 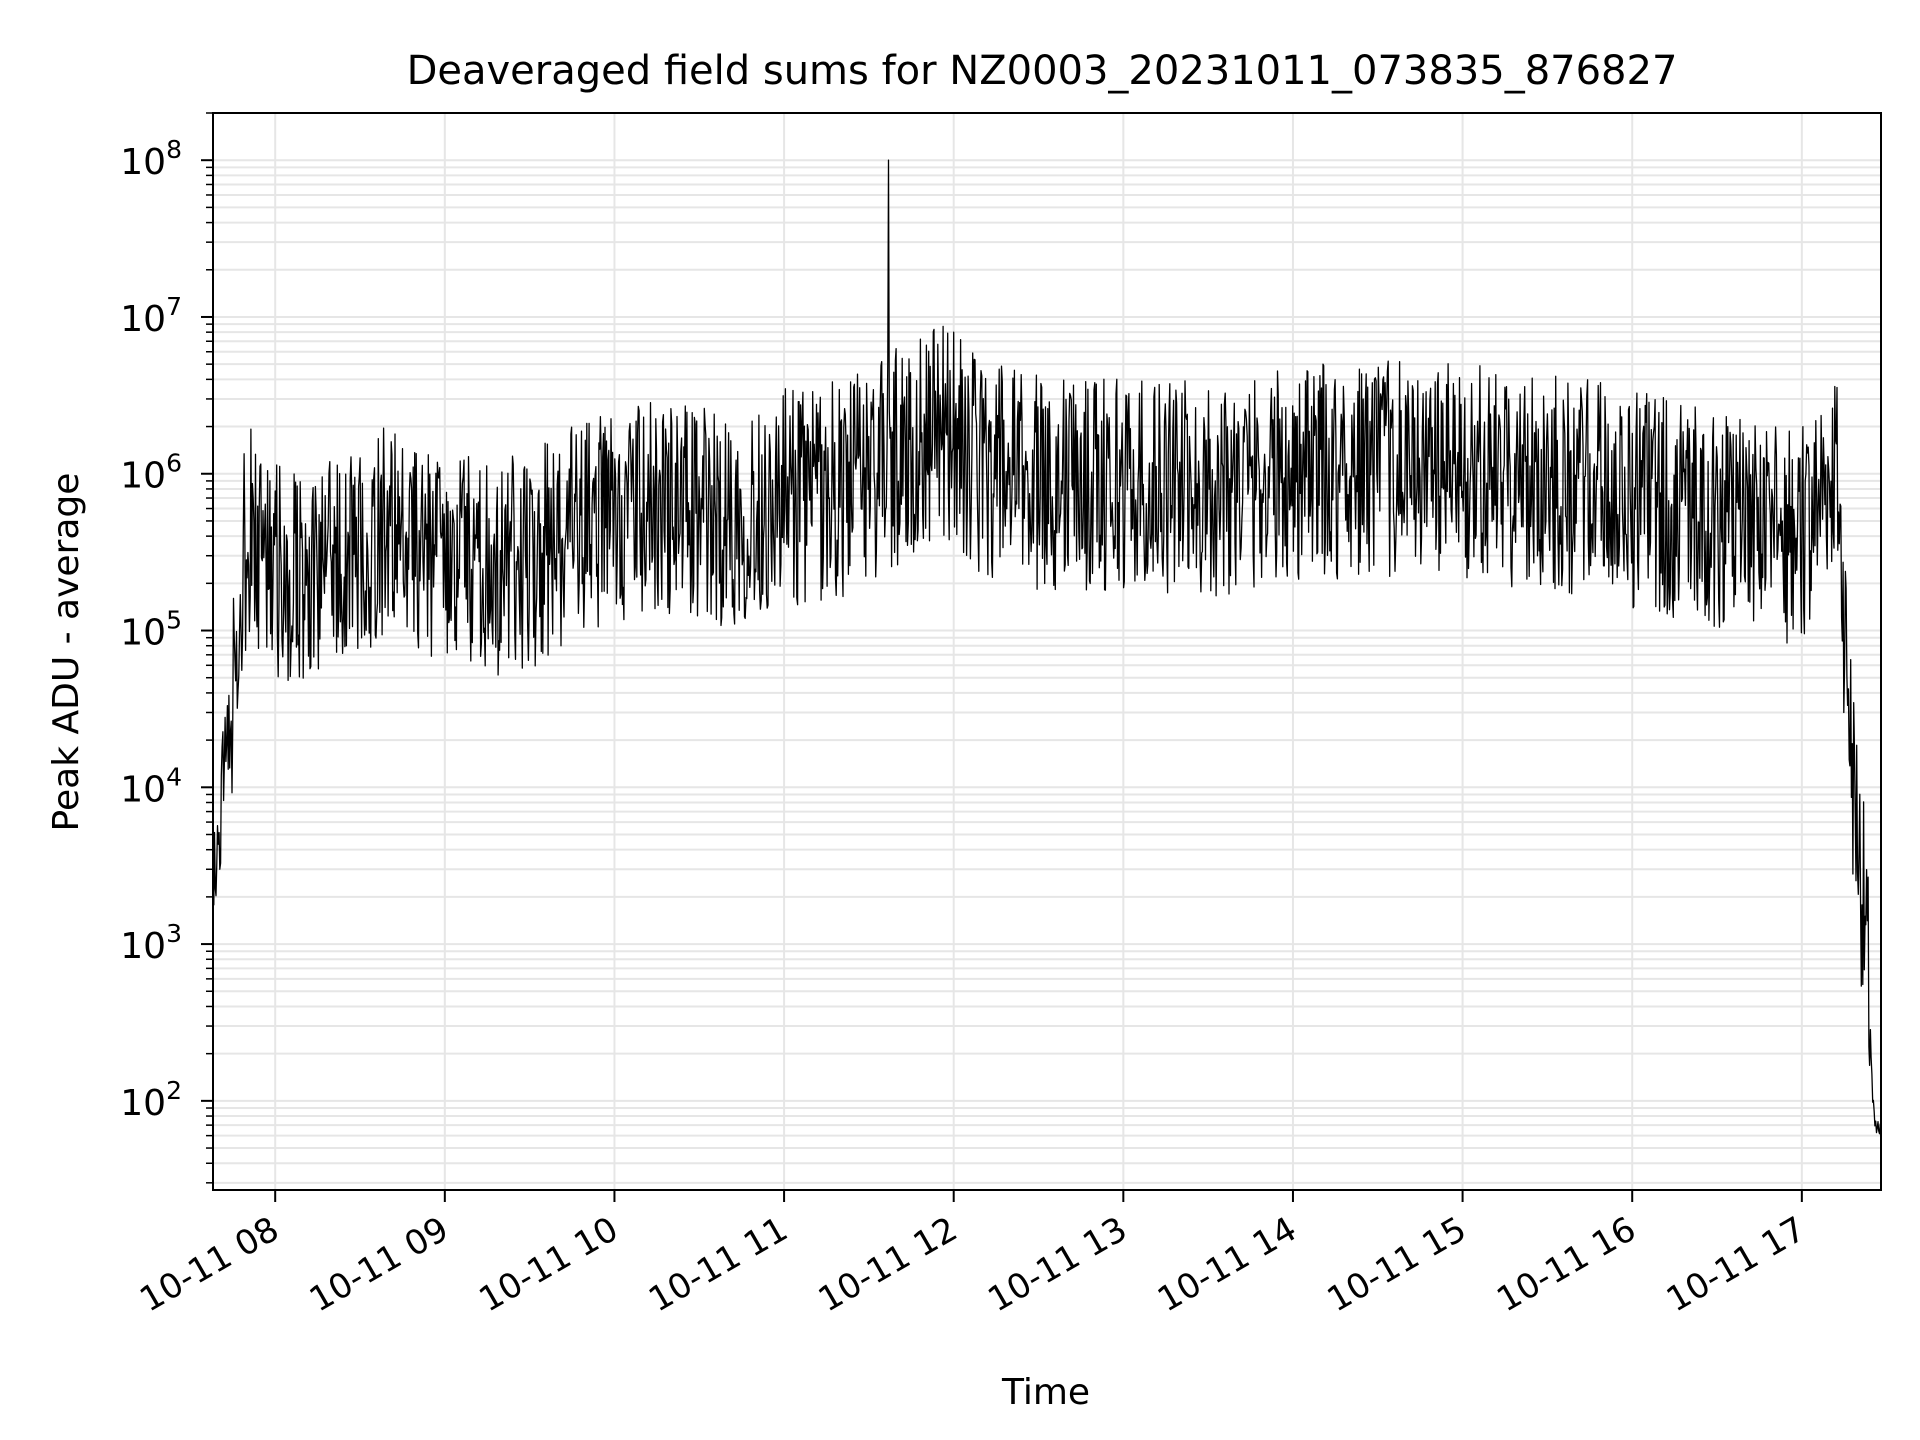 What do you see at coordinates (151, 630) in the screenshot?
I see `y-tick-label: 10⁵` at bounding box center [151, 630].